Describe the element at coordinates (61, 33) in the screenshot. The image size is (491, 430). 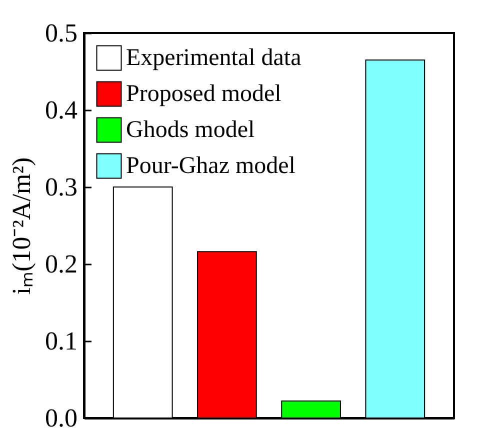
I see `y-tick-label: 0.5` at that location.